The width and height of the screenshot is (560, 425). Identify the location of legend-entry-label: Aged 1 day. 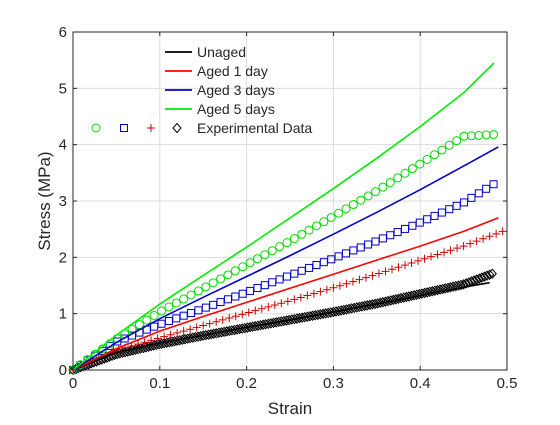
(232, 71).